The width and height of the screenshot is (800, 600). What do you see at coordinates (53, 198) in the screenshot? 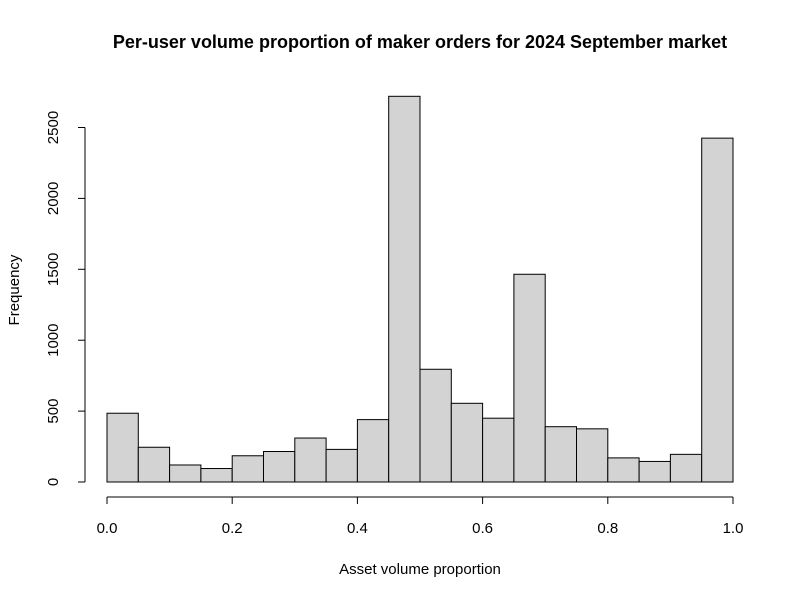
I see `y-tick-label: 2000` at bounding box center [53, 198].